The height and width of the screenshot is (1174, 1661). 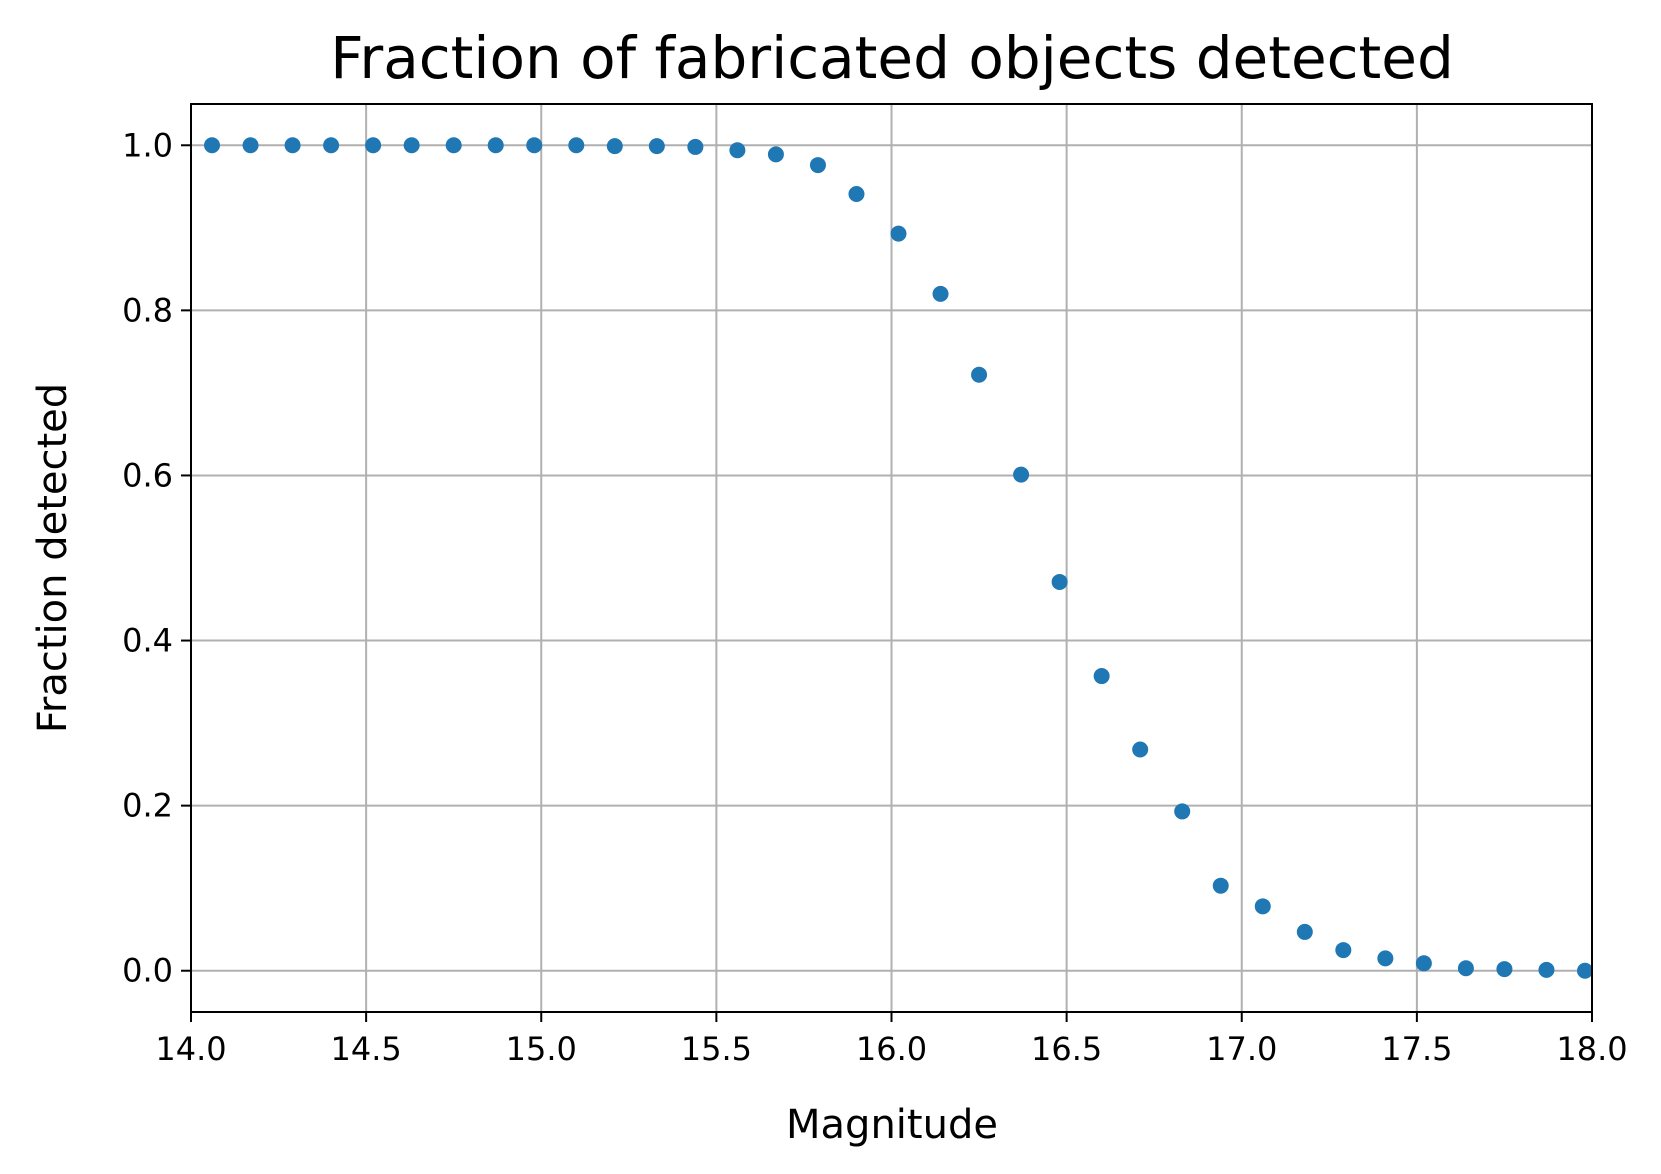 I want to click on y-tick-label: 0.2, so click(x=147, y=806).